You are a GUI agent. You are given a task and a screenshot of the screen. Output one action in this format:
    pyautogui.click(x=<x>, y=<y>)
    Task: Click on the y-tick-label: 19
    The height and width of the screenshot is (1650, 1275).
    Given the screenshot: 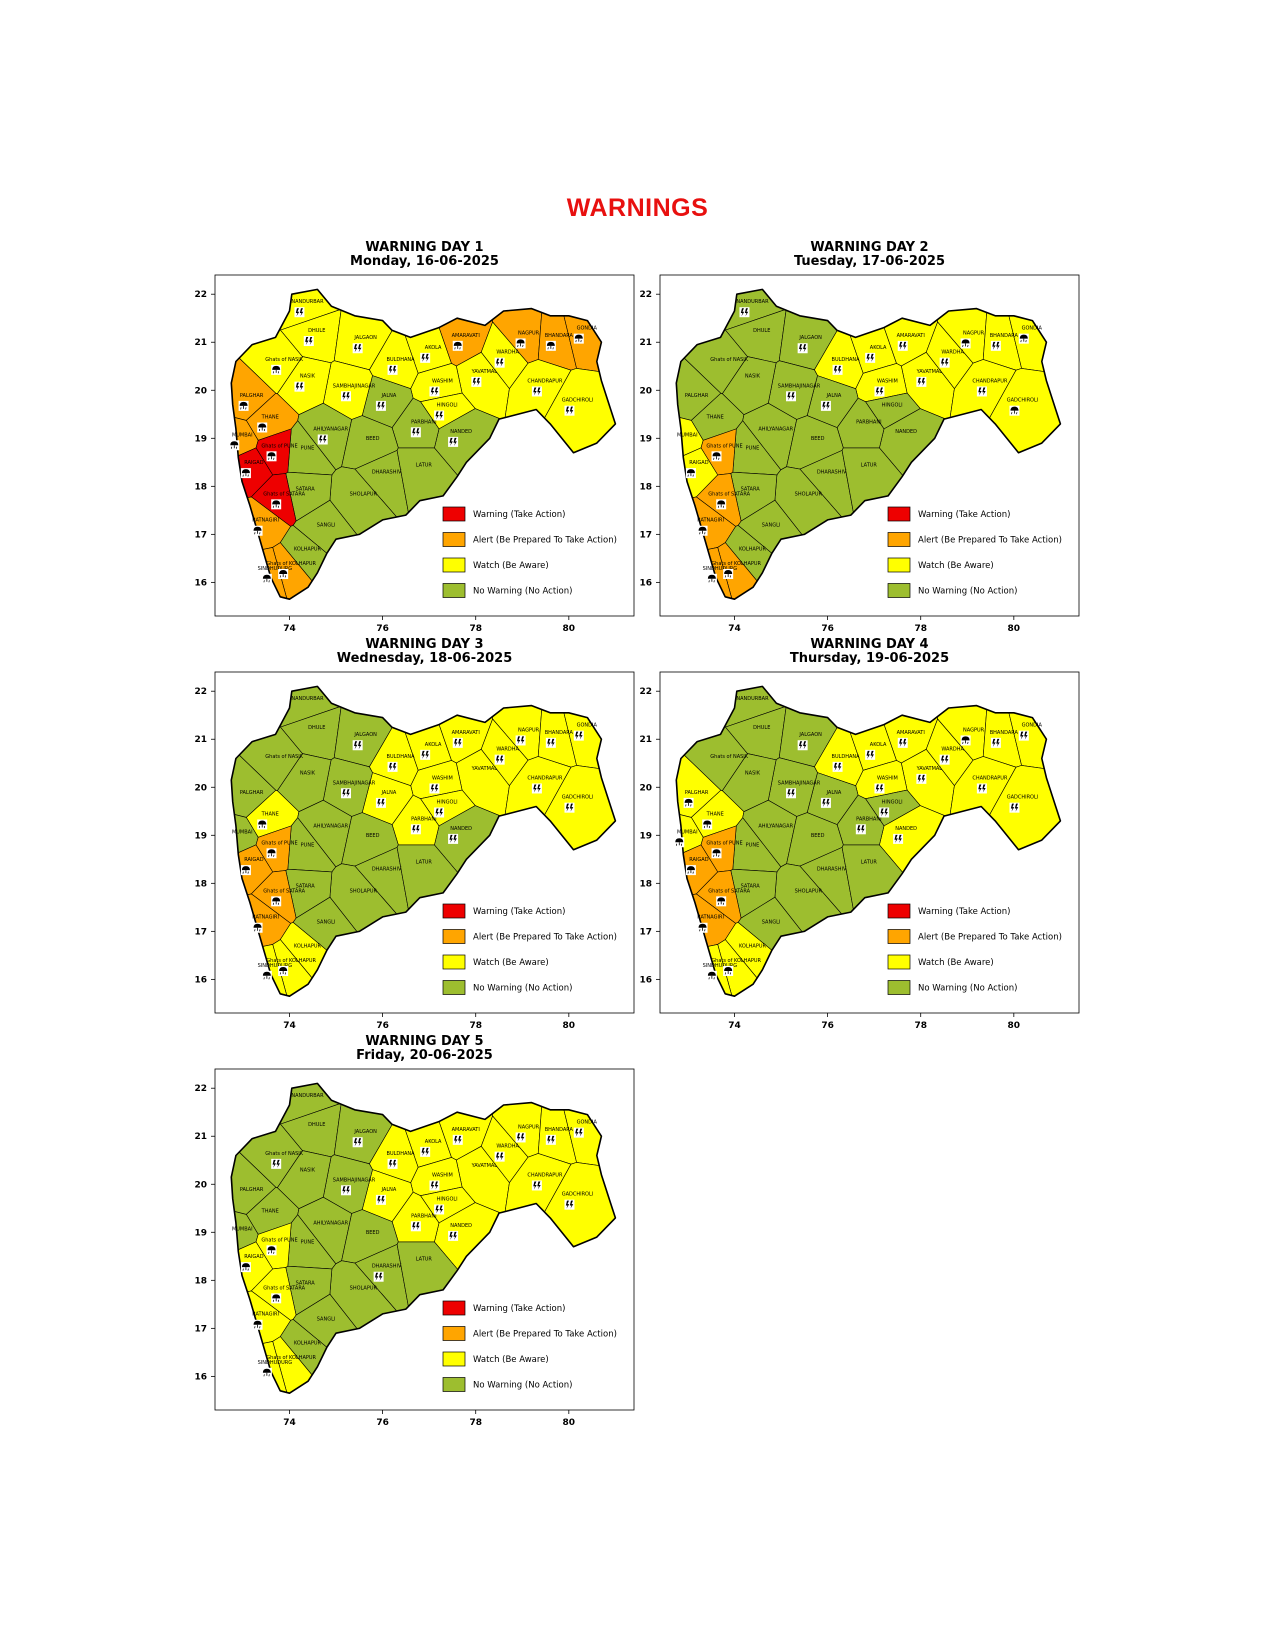 What is the action you would take?
    pyautogui.click(x=200, y=439)
    